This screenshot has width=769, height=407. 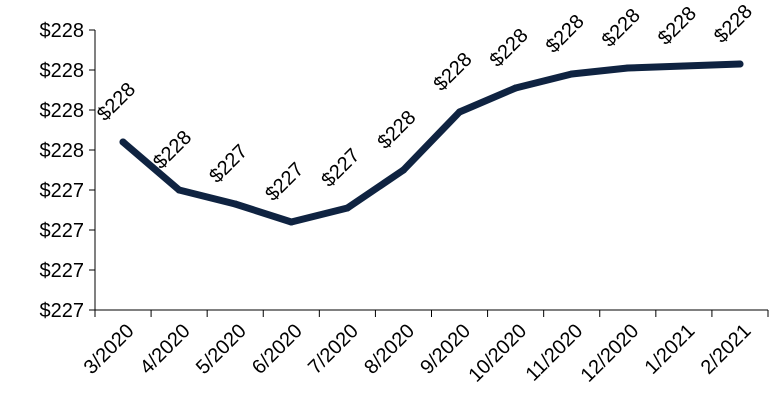 I want to click on x-tick-label: 12/2020, so click(x=610, y=353).